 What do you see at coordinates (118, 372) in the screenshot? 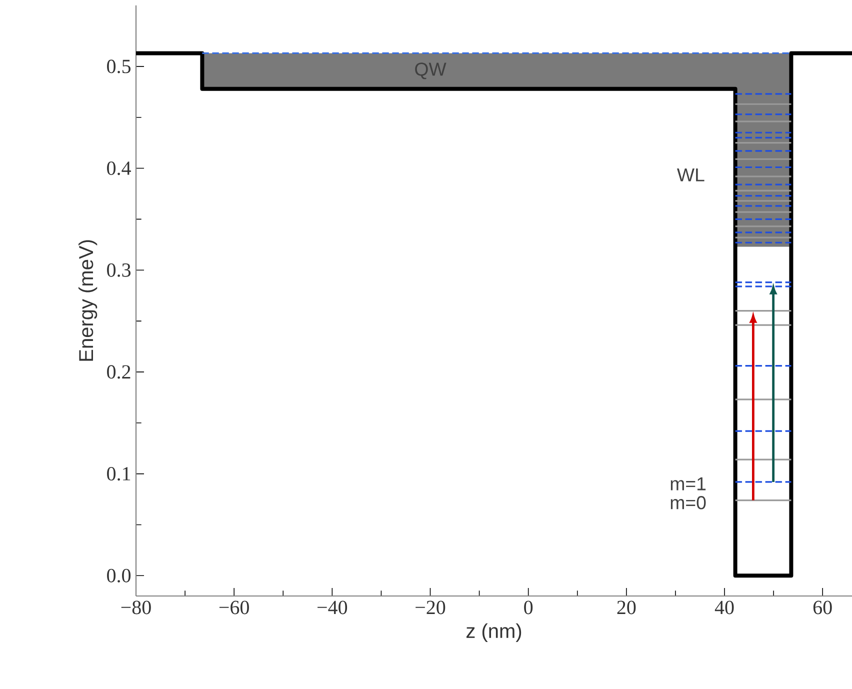
I see `y-tick-label: 0.2` at bounding box center [118, 372].